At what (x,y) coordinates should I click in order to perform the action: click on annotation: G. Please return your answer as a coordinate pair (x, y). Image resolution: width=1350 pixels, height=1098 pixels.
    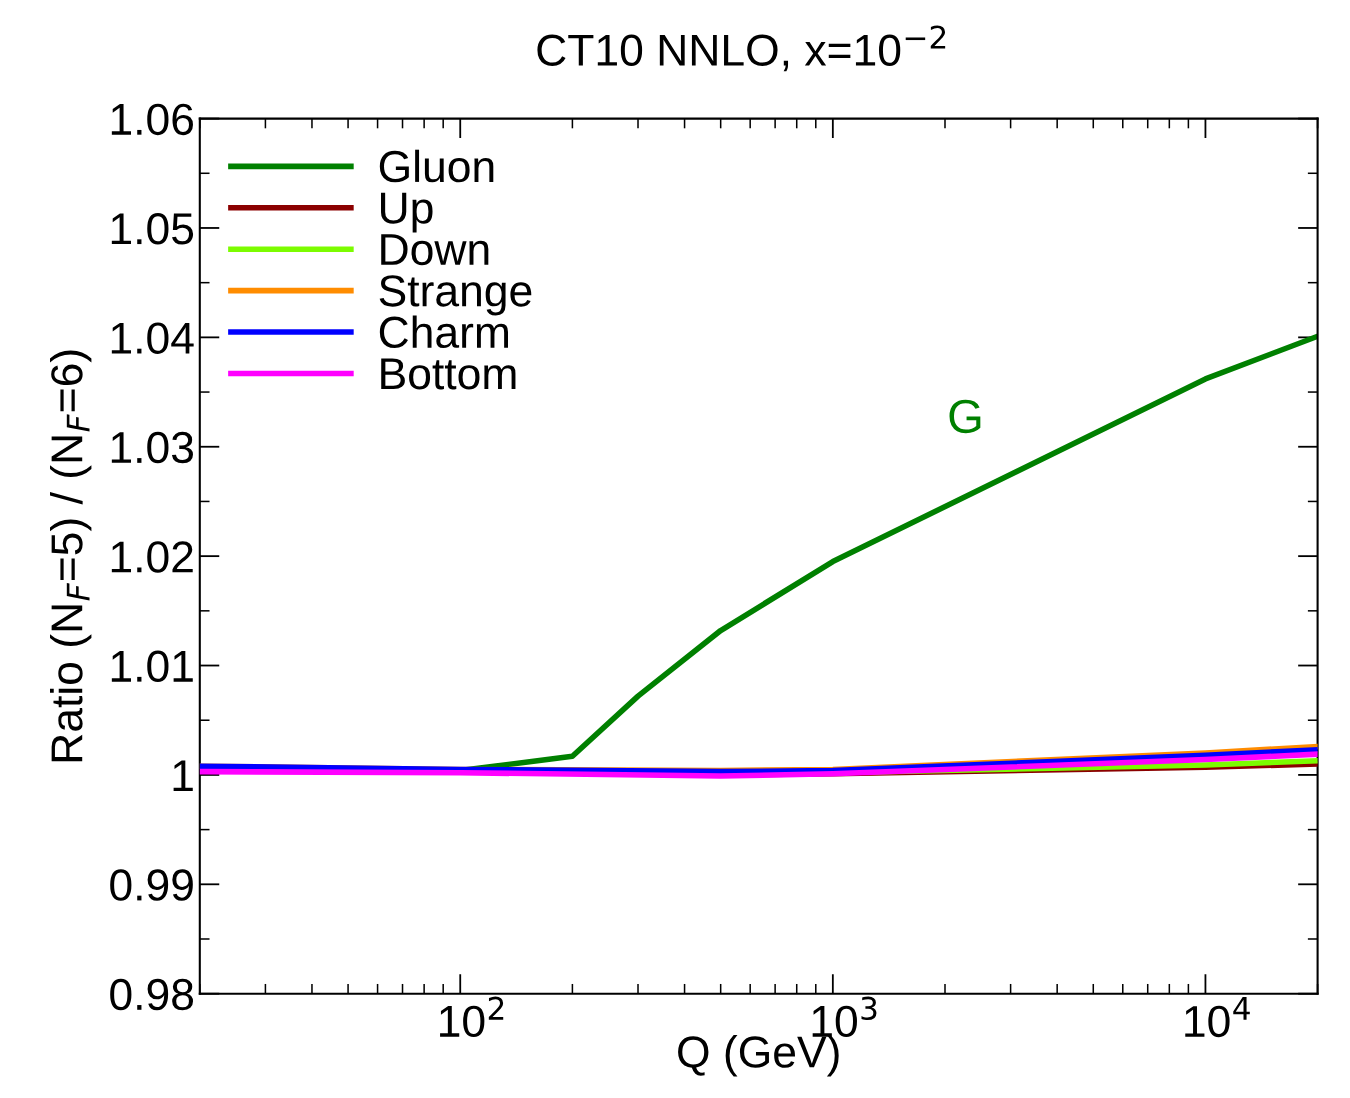
    Looking at the image, I should click on (965, 416).